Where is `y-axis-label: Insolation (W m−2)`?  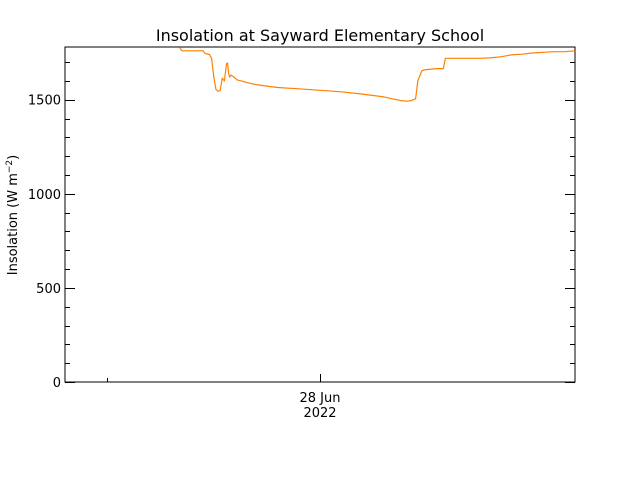 y-axis-label: Insolation (W m−2) is located at coordinates (13, 215).